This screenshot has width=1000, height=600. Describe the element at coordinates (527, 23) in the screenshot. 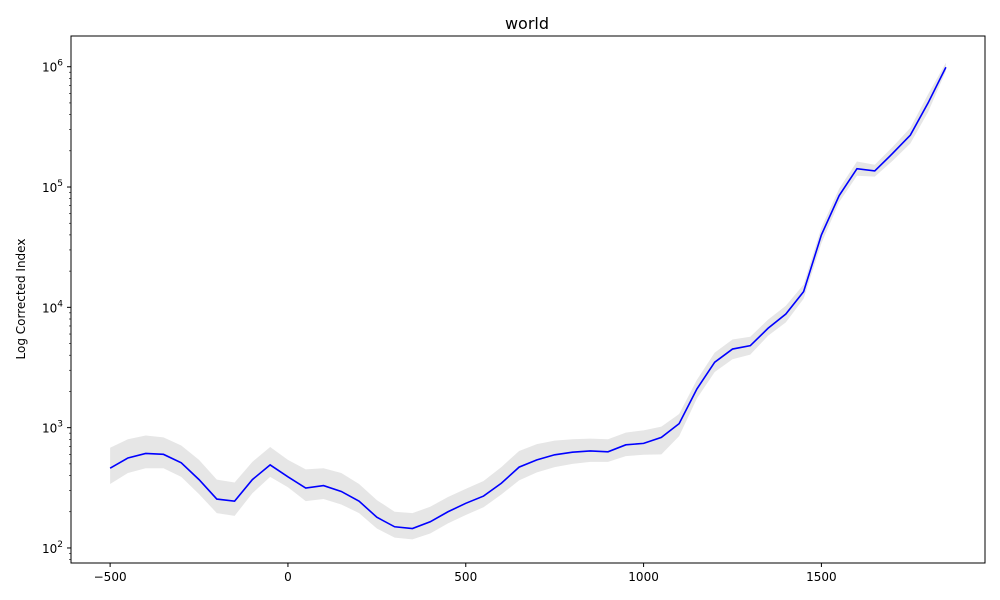

I see `chart-title: world` at that location.